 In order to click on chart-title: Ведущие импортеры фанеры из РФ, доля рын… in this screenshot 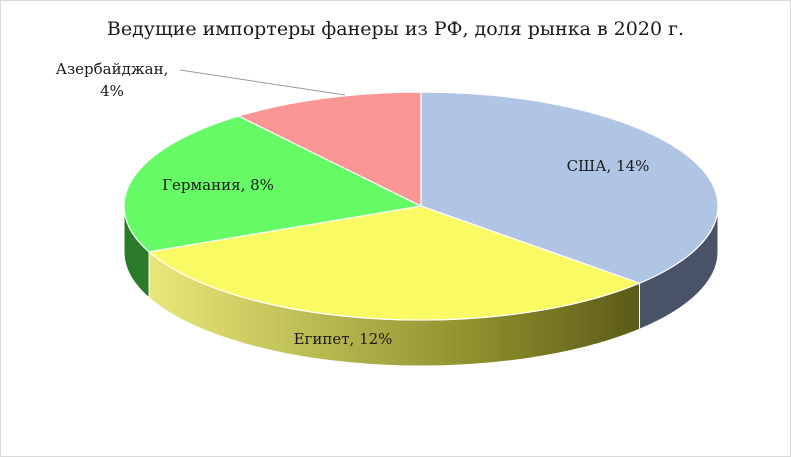, I will do `click(395, 29)`.